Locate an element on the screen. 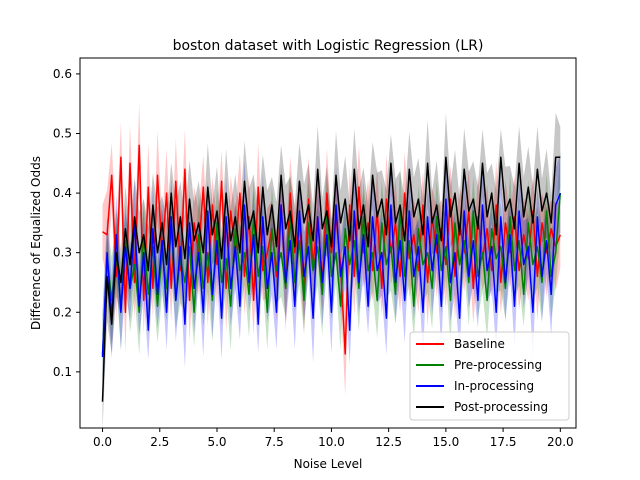  y-axis-ticks: 0.1 0.2 0.3 0.4 0.5 0.6 is located at coordinates (66, 223).